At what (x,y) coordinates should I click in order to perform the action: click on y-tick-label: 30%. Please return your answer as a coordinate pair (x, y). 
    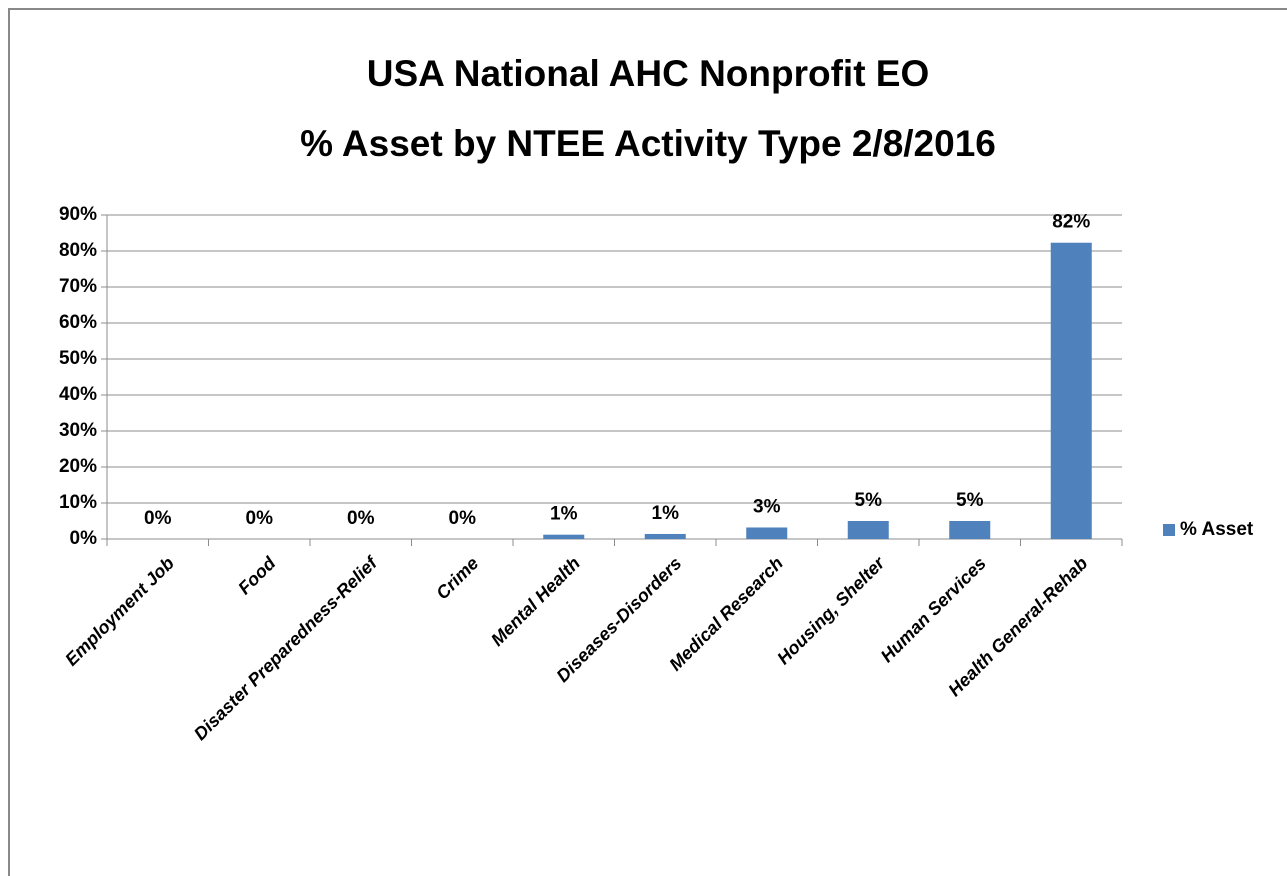
    Looking at the image, I should click on (78, 430).